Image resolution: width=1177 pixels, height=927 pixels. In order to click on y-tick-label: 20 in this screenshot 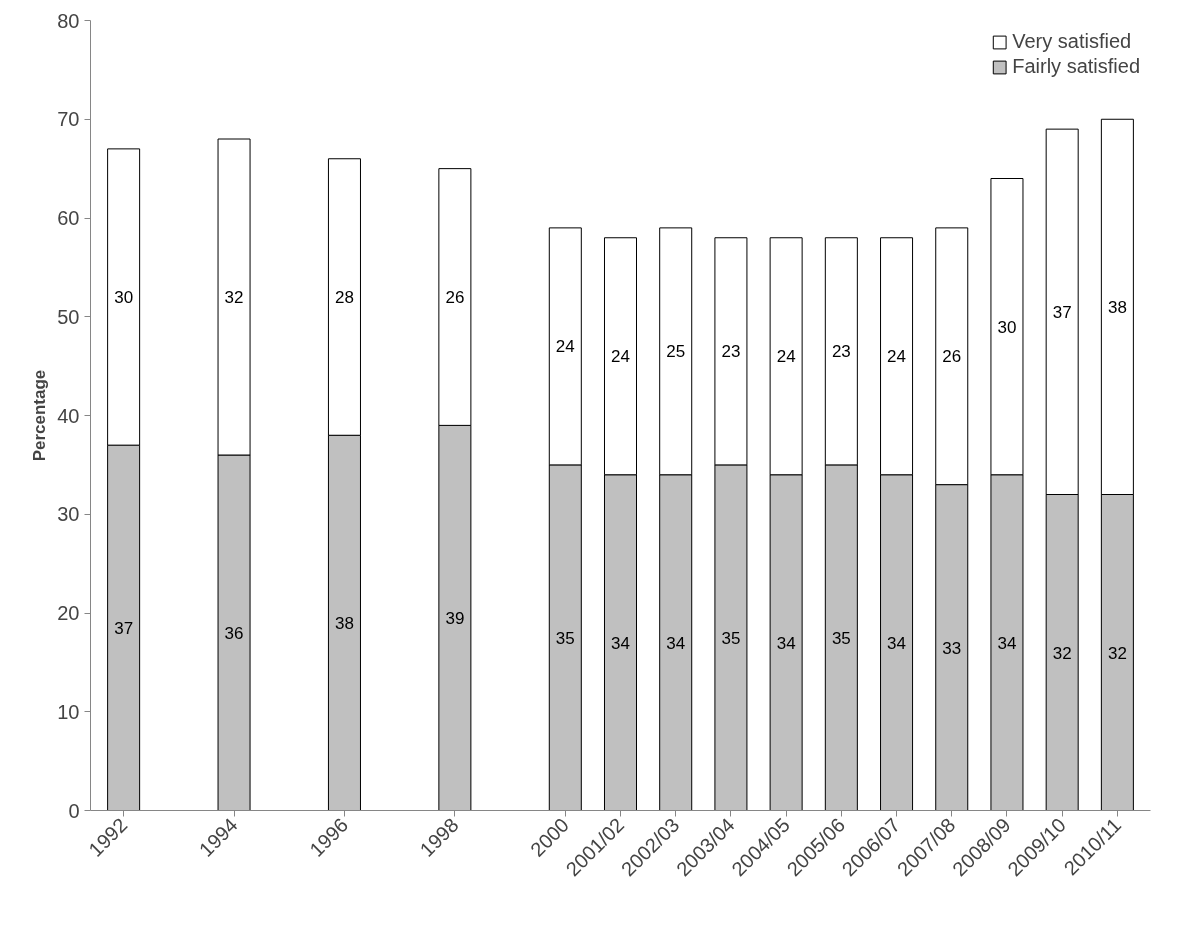, I will do `click(68, 613)`.